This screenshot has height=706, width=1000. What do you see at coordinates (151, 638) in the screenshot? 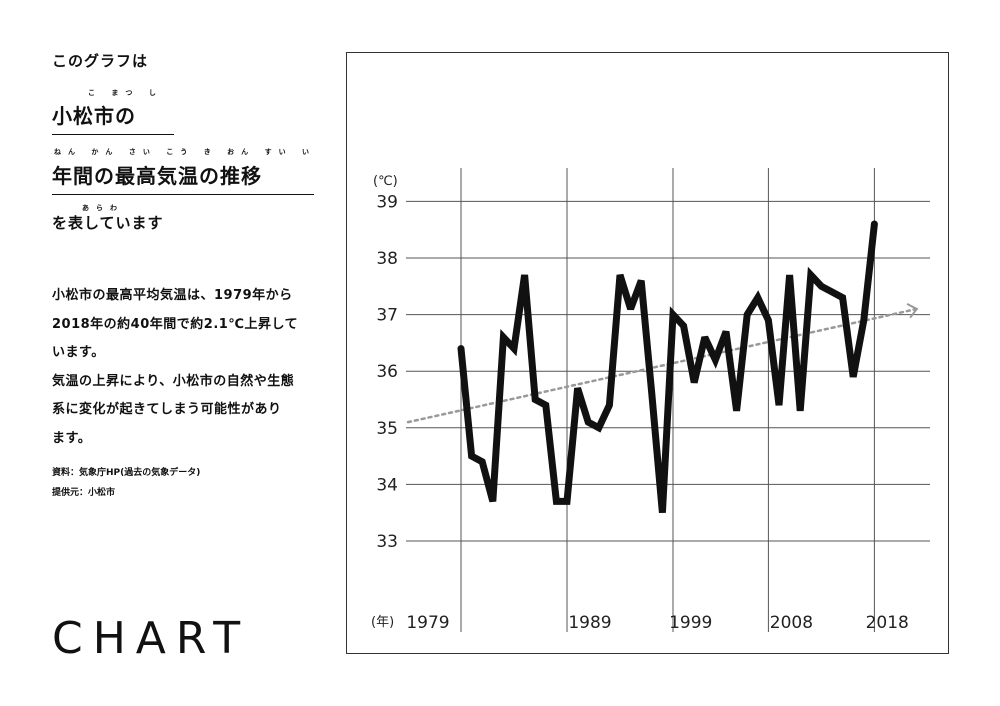
I see `chart-logo: CHART` at bounding box center [151, 638].